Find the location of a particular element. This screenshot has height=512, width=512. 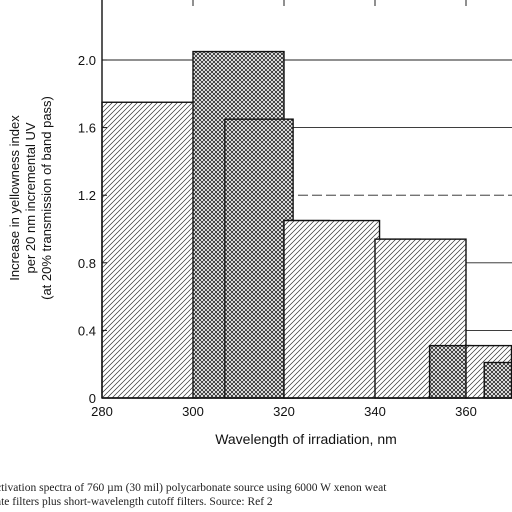

y-tick-label: 0 is located at coordinates (92, 398).